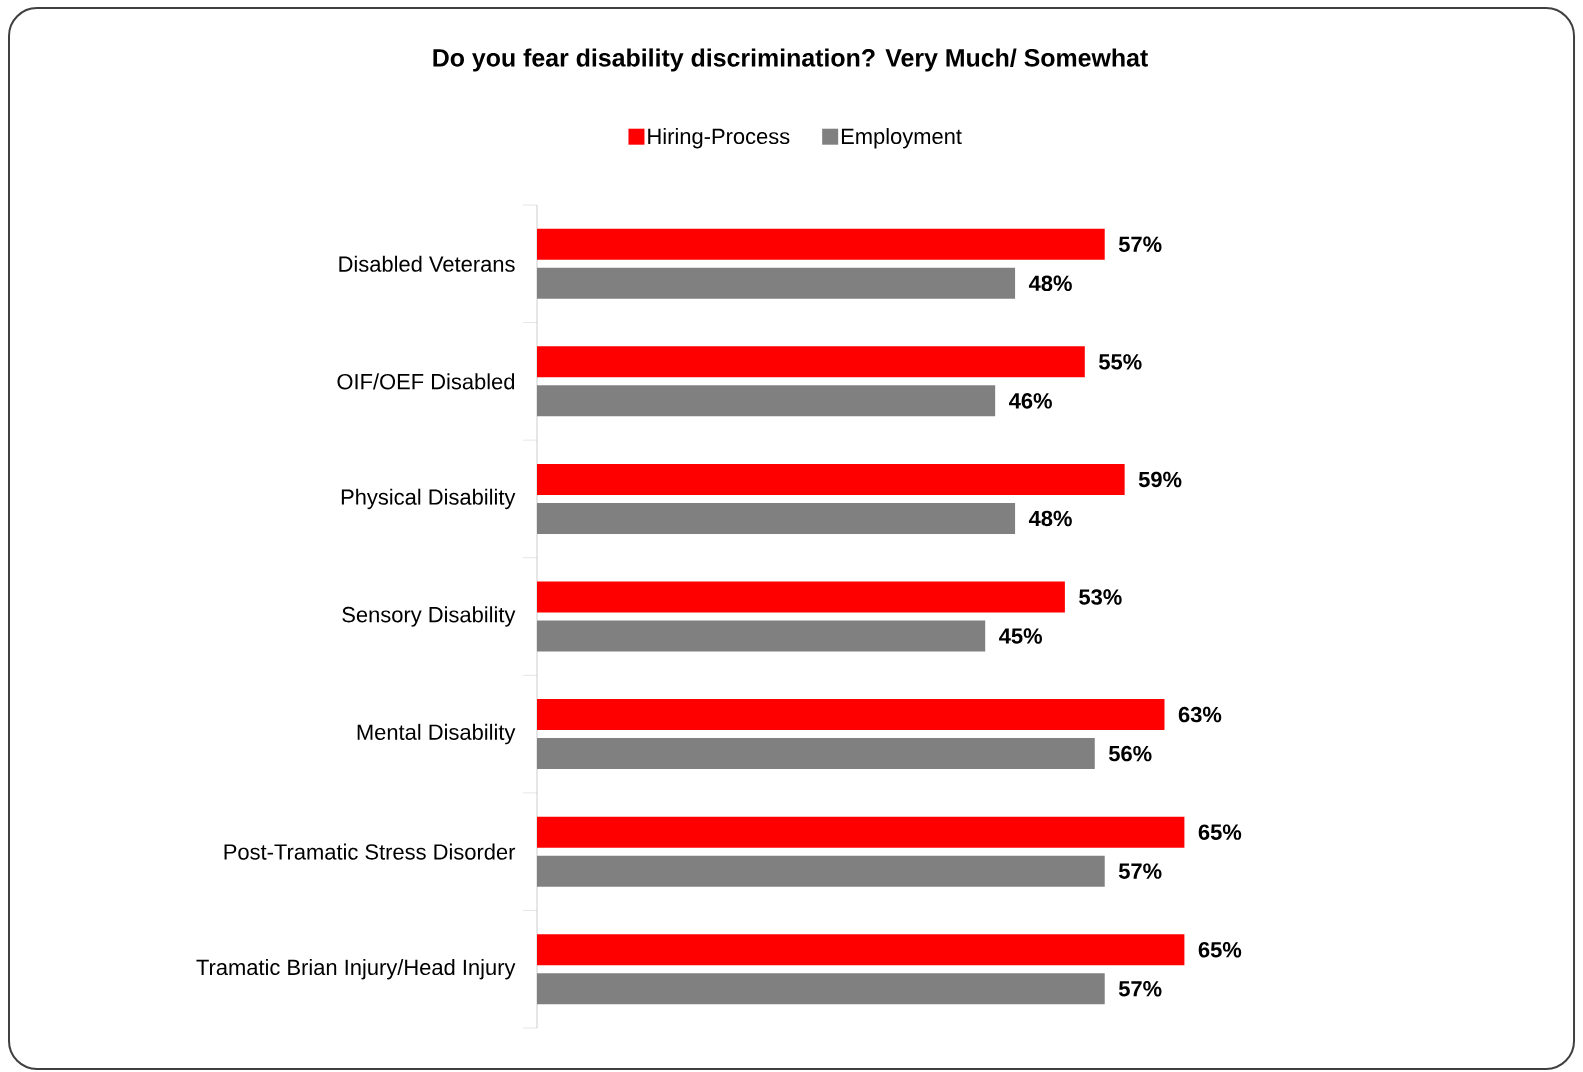 The width and height of the screenshot is (1583, 1072). What do you see at coordinates (1130, 753) in the screenshot?
I see `data-label: 56%` at bounding box center [1130, 753].